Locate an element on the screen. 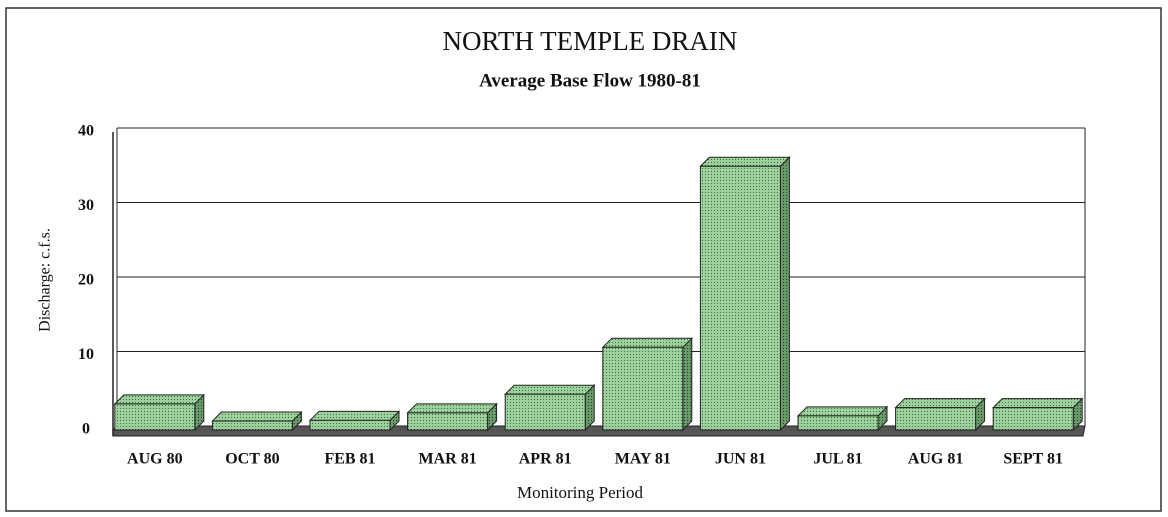 This screenshot has width=1168, height=517. chart-title: NORTH TEMPLE DRAIN is located at coordinates (590, 41).